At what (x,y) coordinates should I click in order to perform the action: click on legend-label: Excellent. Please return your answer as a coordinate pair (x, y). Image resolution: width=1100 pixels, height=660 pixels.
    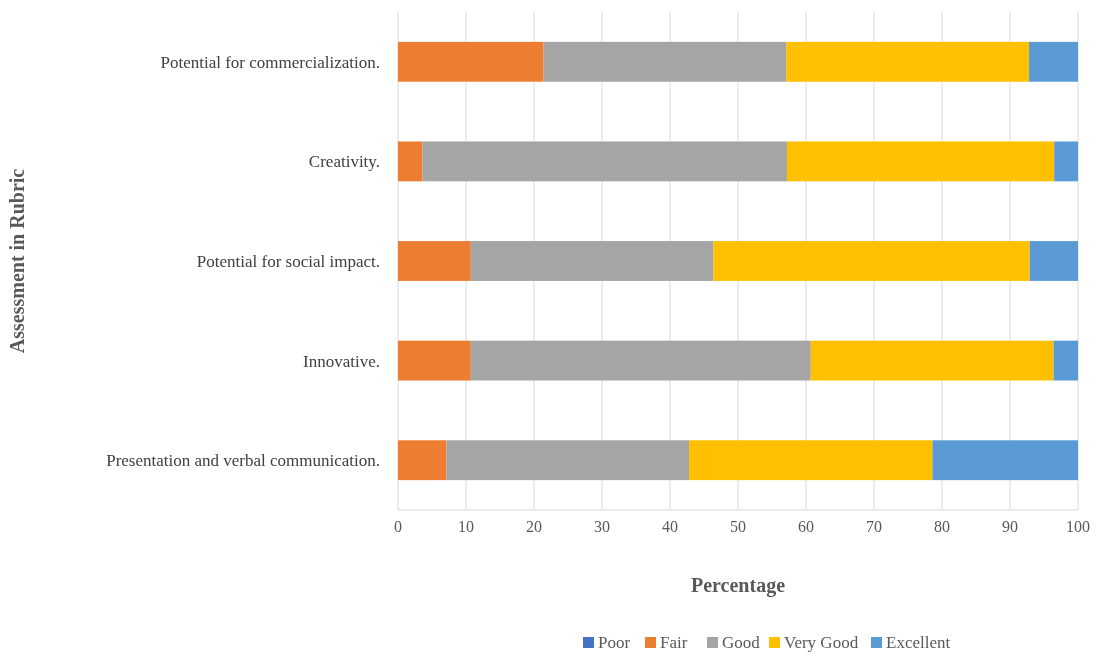
    Looking at the image, I should click on (918, 642).